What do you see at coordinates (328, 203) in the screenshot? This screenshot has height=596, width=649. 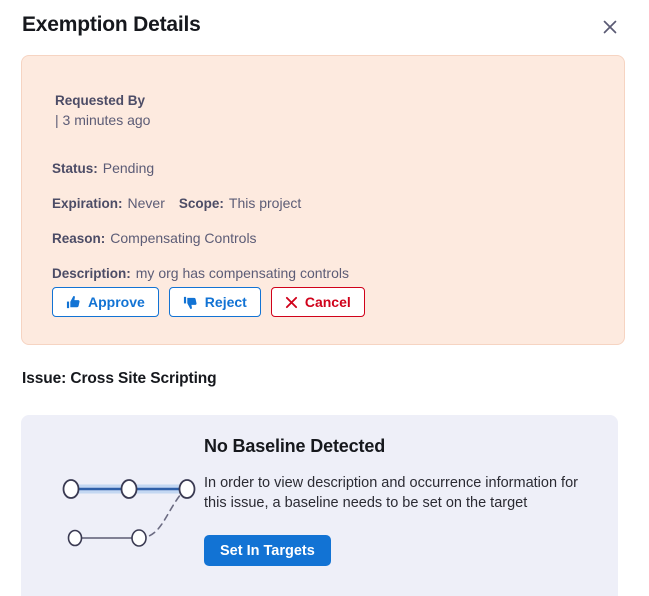 I see `detail-row-expiration-scope: Expiration: Never Scope: This project` at bounding box center [328, 203].